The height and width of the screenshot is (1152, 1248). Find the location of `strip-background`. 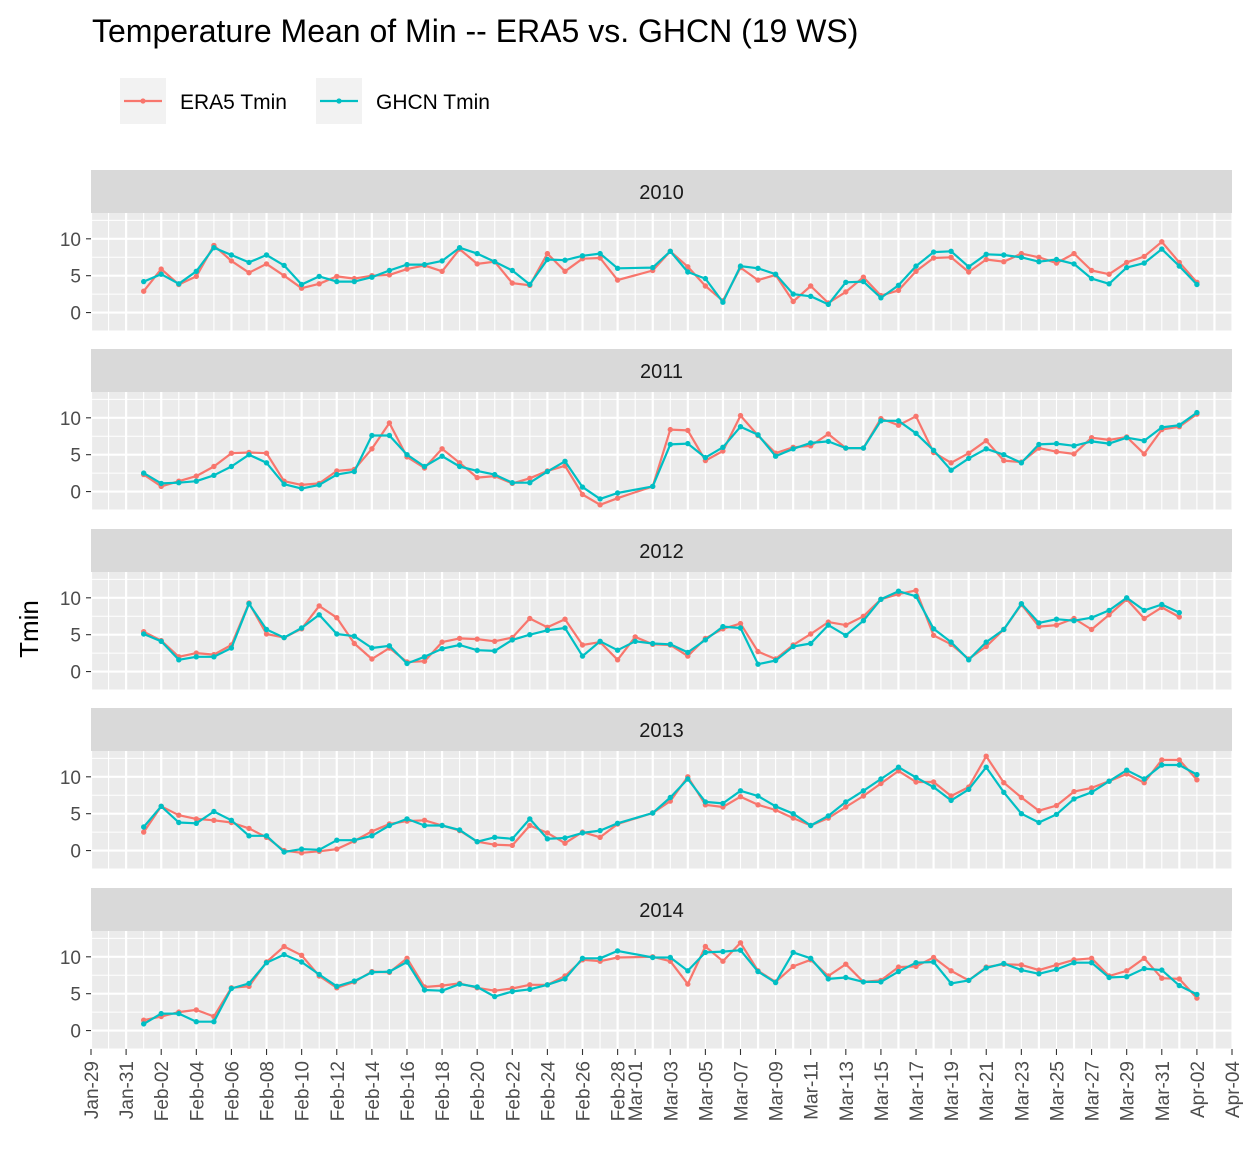

strip-background is located at coordinates (661, 729).